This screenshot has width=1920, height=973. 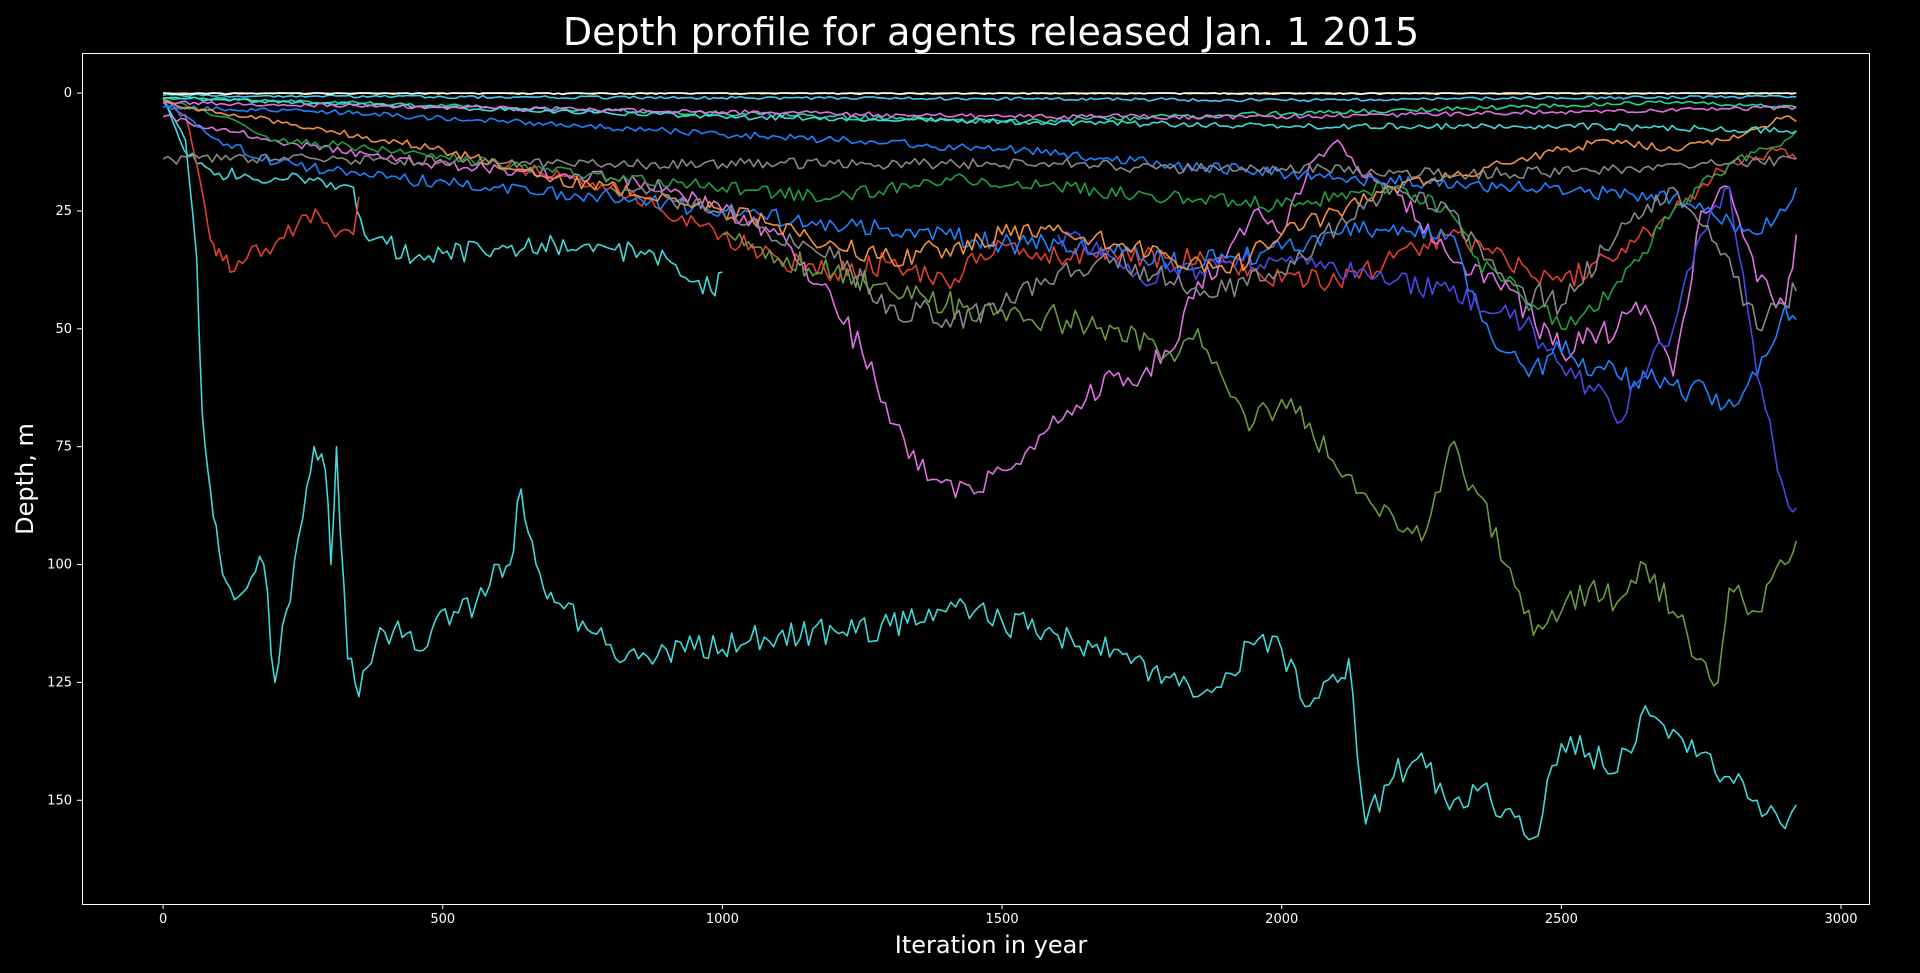 I want to click on y-tick-label: 75, so click(x=63, y=447).